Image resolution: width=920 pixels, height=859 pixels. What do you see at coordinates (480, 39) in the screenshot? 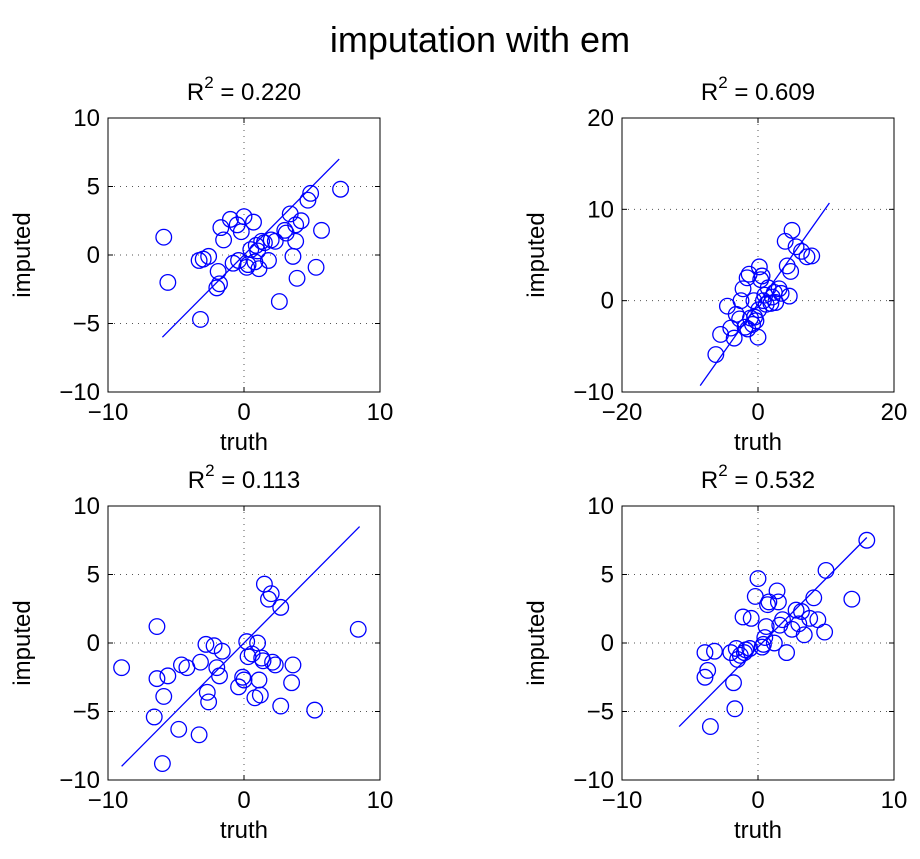
I see `figure-title: imputation with em` at bounding box center [480, 39].